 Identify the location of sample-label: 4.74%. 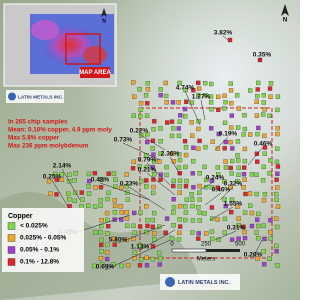
(185, 88).